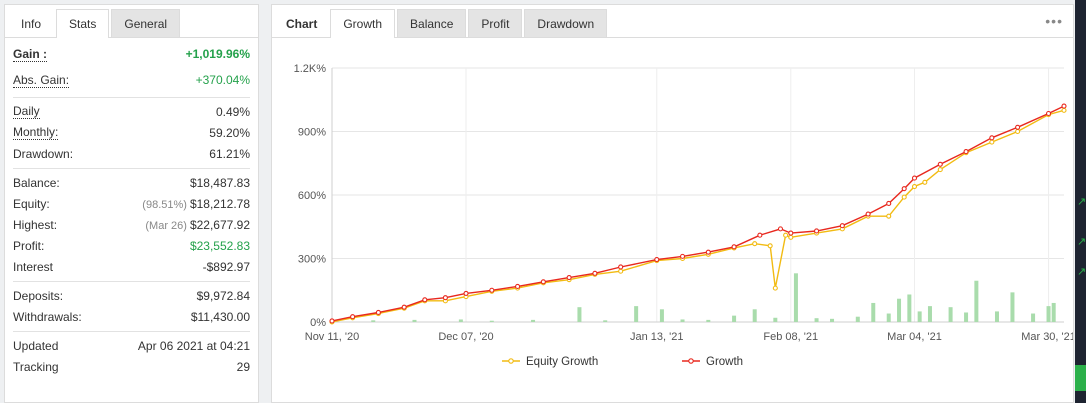 This screenshot has height=403, width=1086. What do you see at coordinates (131, 153) in the screenshot?
I see `drawdown-row: Drawdown: 61.21%` at bounding box center [131, 153].